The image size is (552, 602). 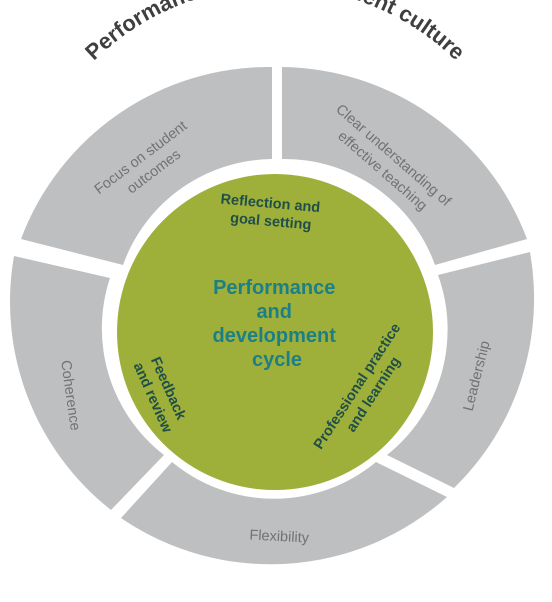 What do you see at coordinates (87, 383) in the screenshot?
I see `segment-coherence` at bounding box center [87, 383].